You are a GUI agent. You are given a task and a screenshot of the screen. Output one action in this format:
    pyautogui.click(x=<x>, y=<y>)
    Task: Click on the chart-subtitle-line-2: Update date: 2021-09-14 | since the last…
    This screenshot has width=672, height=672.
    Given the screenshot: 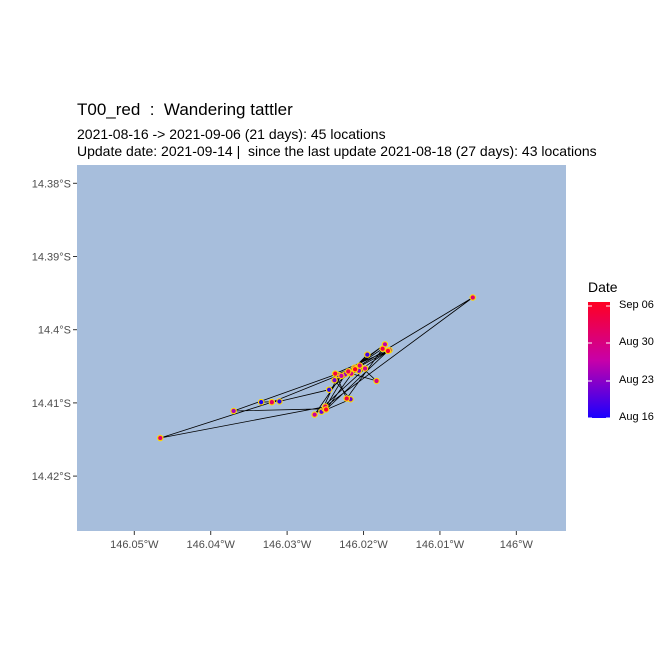 What is the action you would take?
    pyautogui.click(x=337, y=151)
    